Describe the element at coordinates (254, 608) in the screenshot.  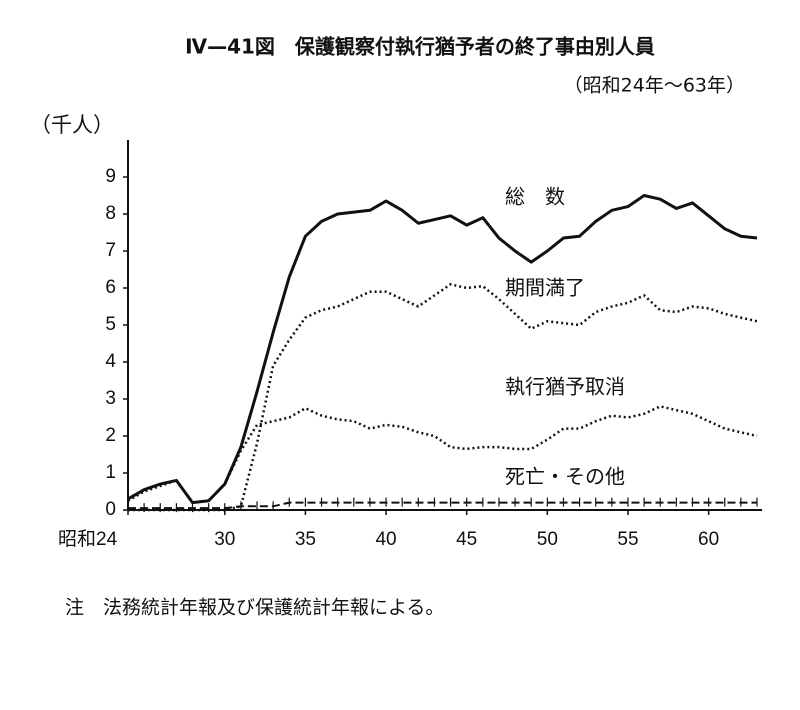
I see `note: 注 法務統計年報及び保護統計年報による。` at that location.